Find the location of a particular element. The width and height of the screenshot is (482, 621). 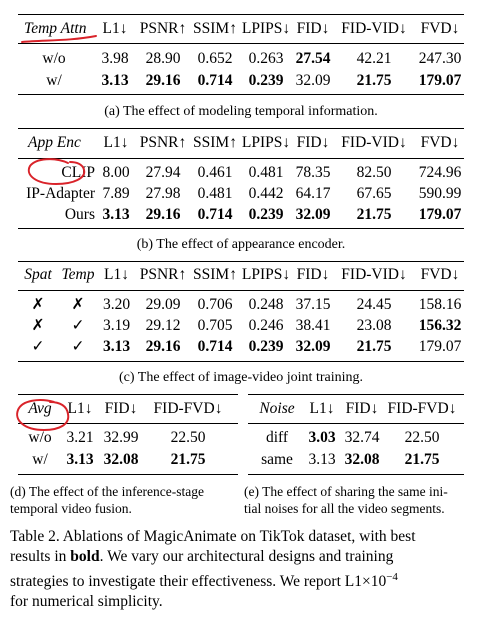

table-cell: 27.94 is located at coordinates (163, 172).